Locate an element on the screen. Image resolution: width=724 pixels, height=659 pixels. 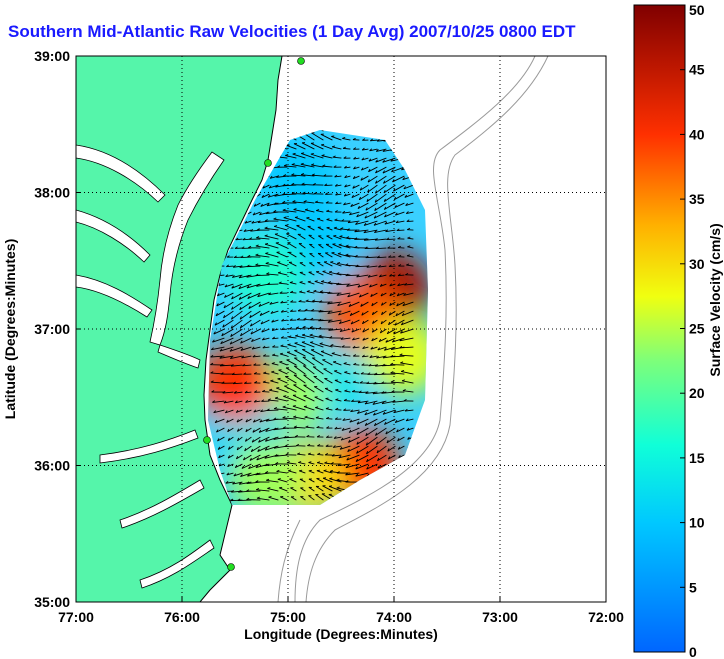
colorbar-tick-label: 25 is located at coordinates (697, 329).